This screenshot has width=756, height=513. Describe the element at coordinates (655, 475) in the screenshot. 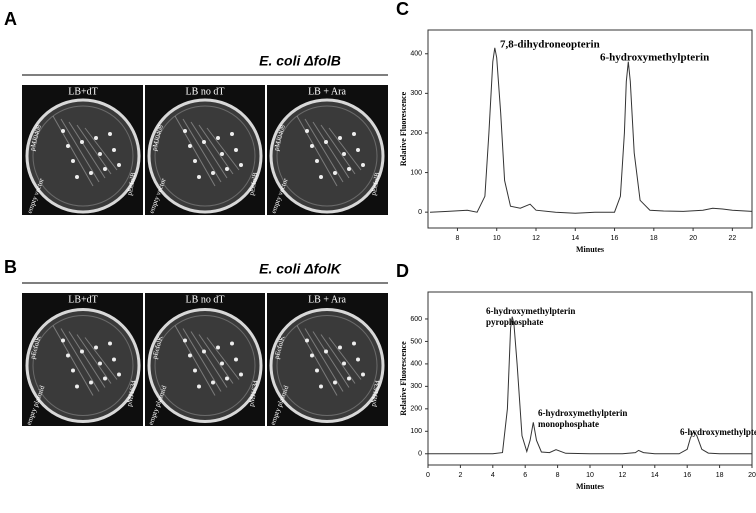

I see `x-tick-label: 14` at that location.